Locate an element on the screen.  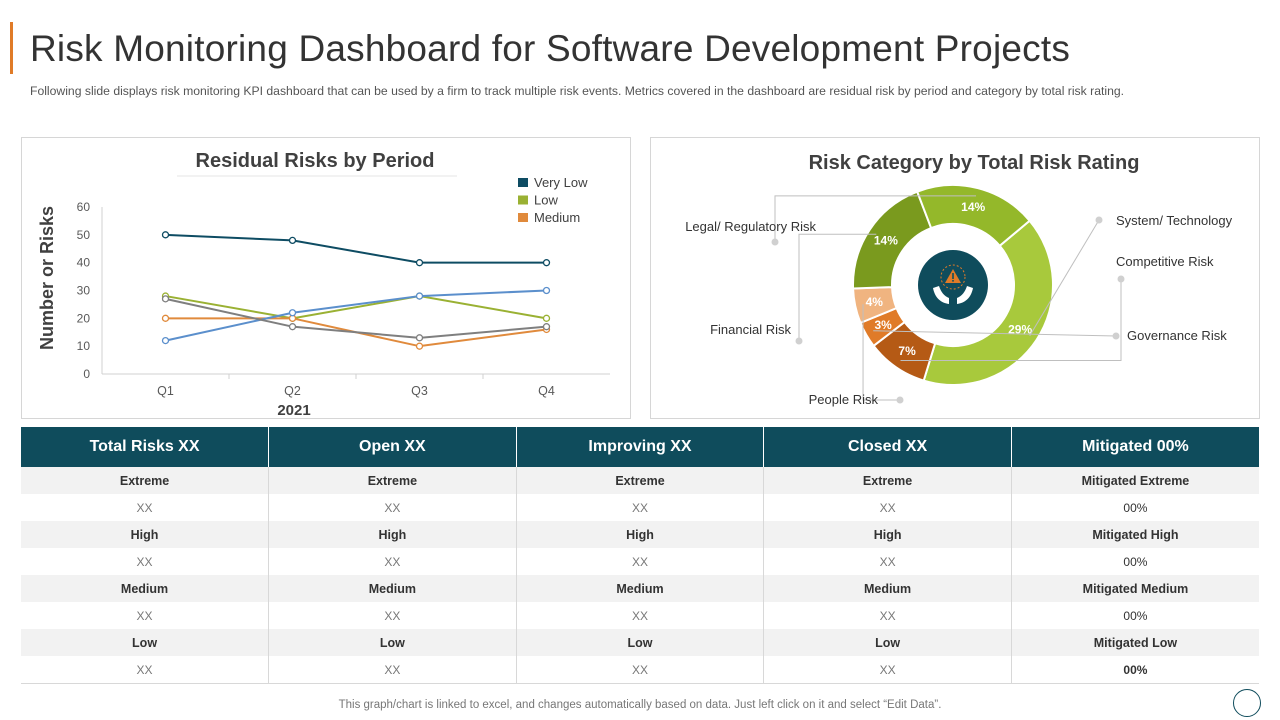
x-tick-label: Q2 is located at coordinates (292, 391).